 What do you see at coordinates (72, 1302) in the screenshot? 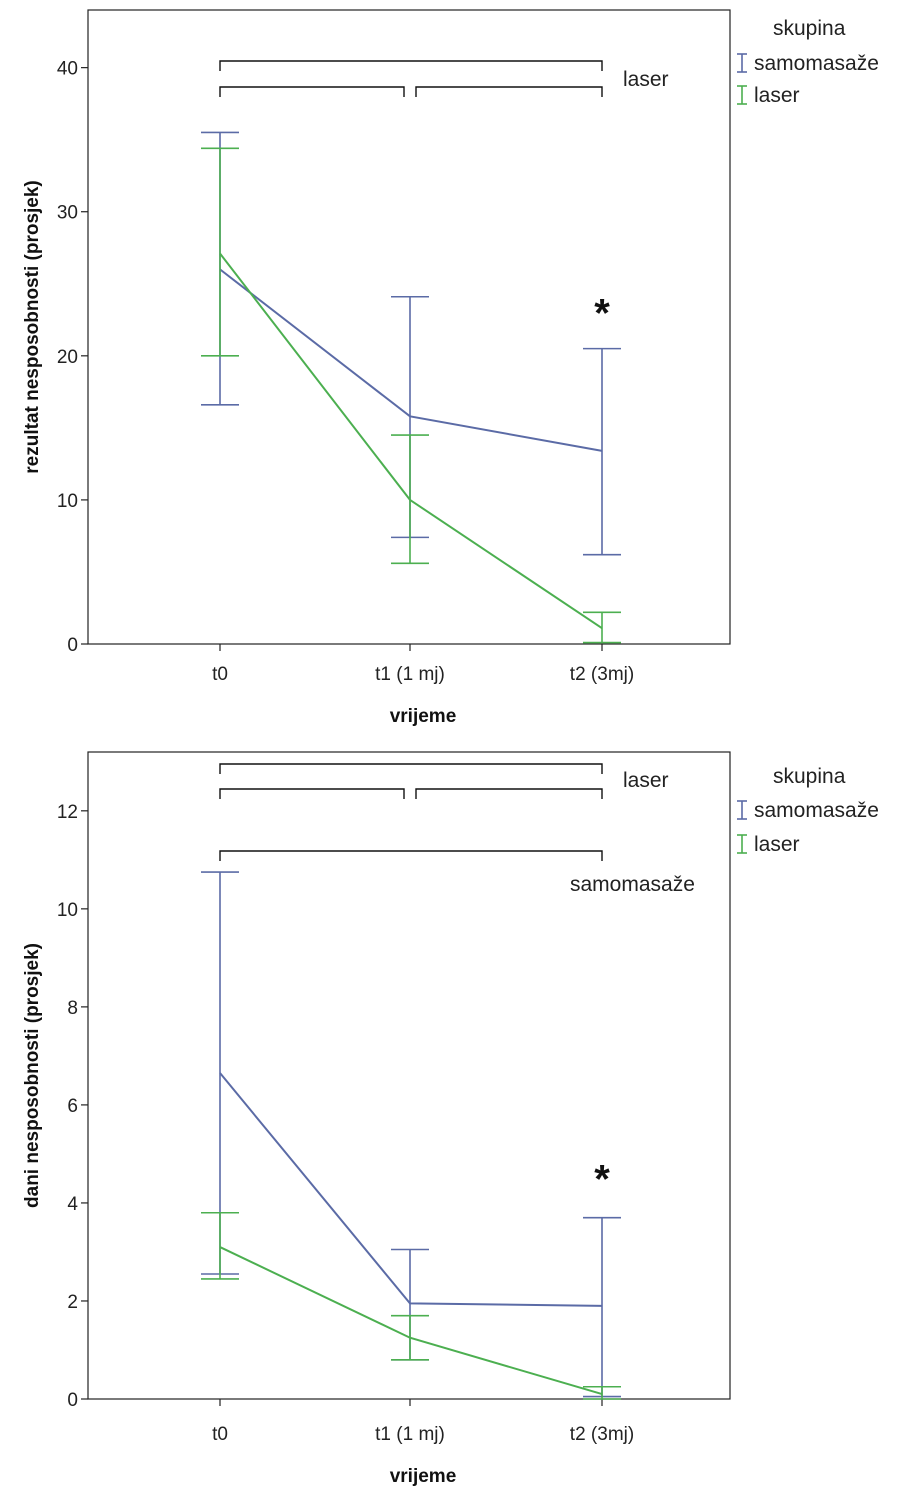
I see `y-tick-label: 2` at bounding box center [72, 1302].